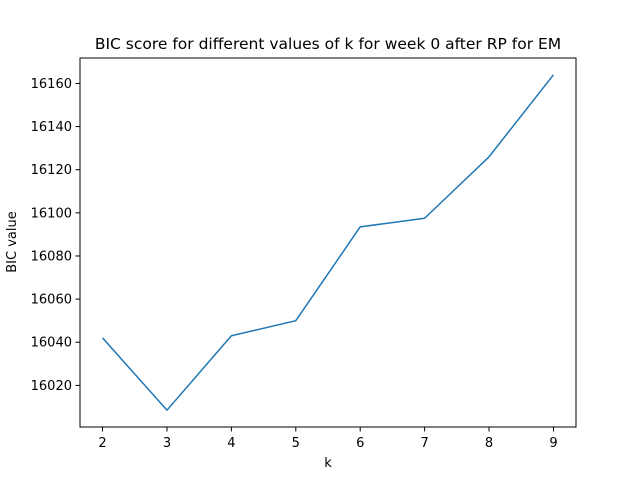  Describe the element at coordinates (55, 235) in the screenshot. I see `y-ticks: 16020 16040 16060 16080 16100 16120 16140 16160` at that location.